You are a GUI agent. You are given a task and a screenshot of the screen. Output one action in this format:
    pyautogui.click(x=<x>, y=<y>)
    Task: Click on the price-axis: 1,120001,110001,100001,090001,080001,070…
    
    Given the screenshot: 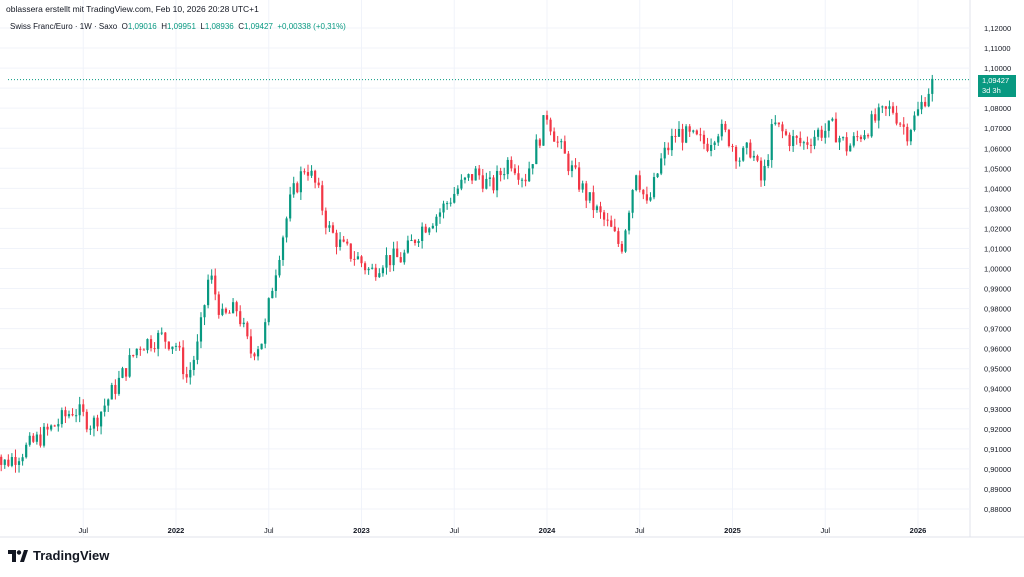 What is the action you would take?
    pyautogui.click(x=997, y=269)
    